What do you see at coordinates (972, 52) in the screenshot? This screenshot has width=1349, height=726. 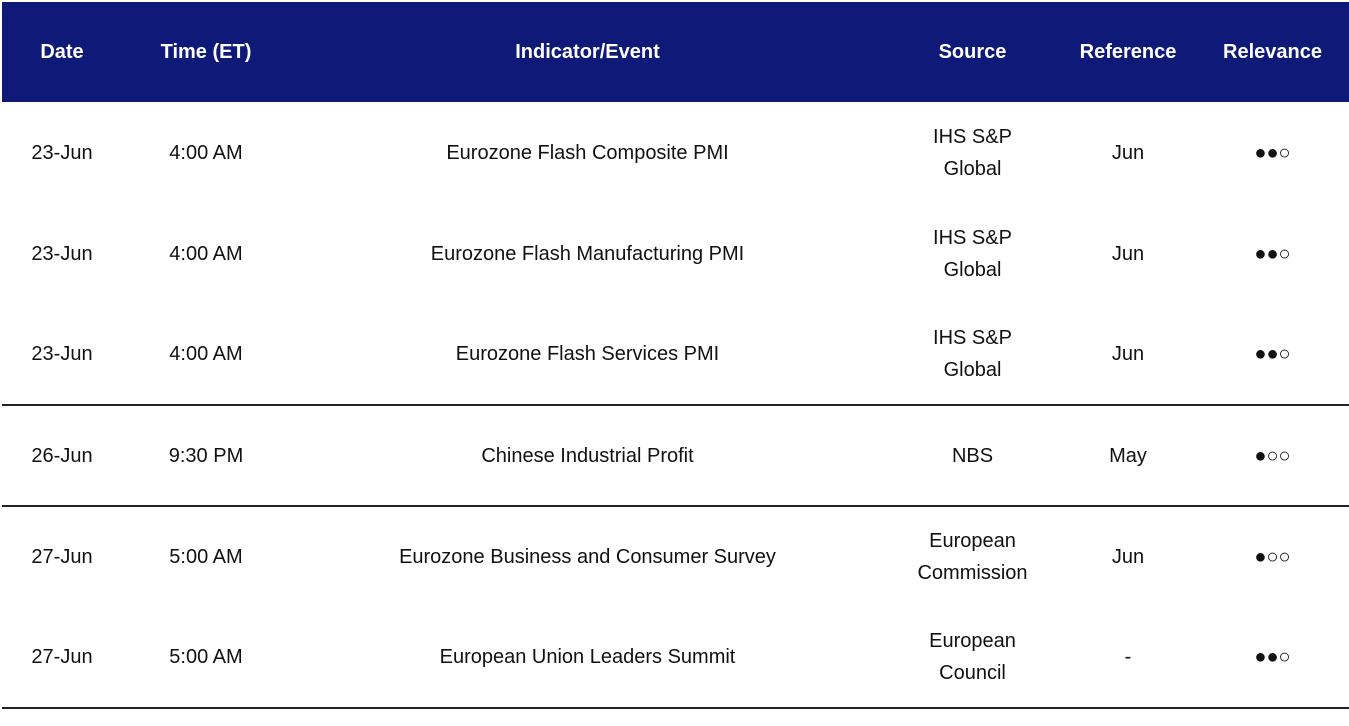 I see `column-header: Source` at bounding box center [972, 52].